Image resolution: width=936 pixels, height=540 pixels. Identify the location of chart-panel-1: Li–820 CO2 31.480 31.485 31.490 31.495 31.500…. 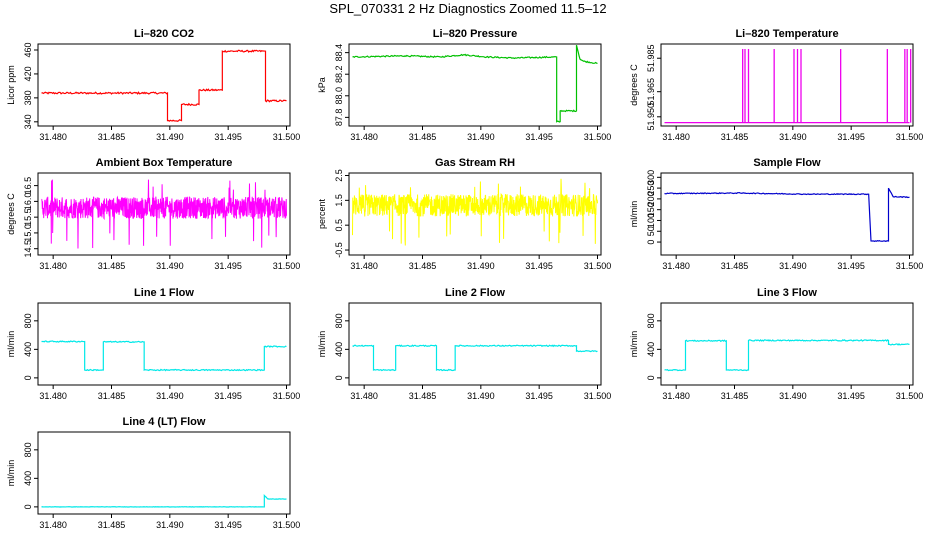
(153, 85).